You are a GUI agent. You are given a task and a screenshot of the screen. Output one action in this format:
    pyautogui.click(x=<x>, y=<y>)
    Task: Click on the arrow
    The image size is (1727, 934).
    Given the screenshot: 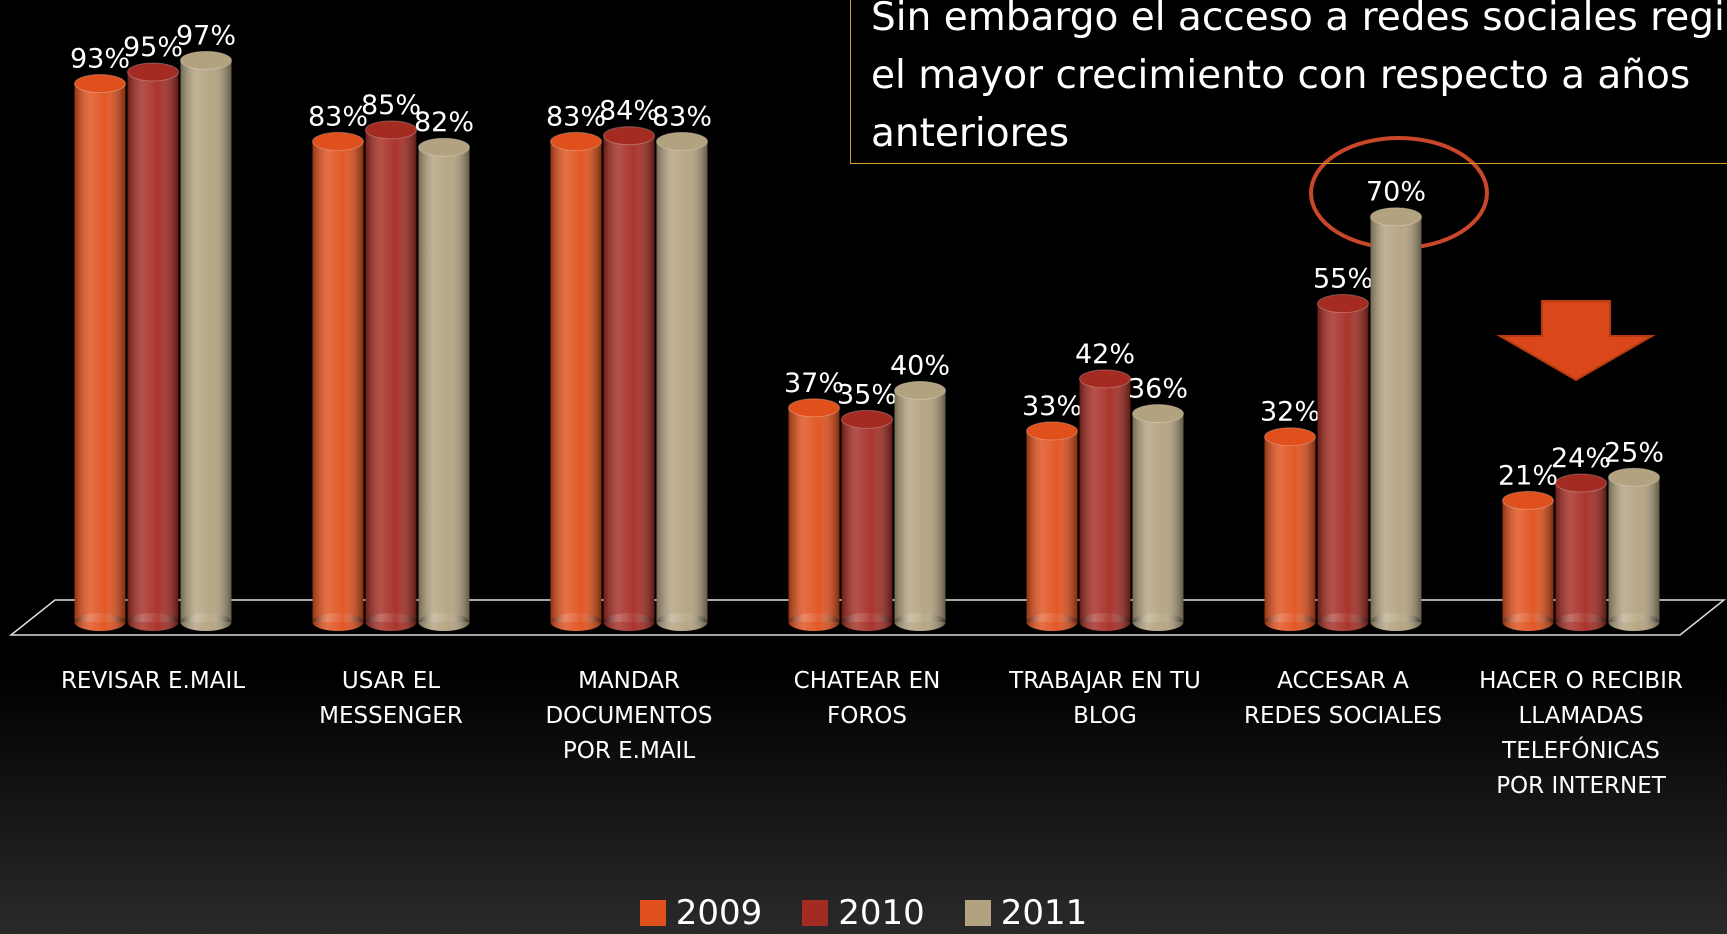 What is the action you would take?
    pyautogui.click(x=1576, y=341)
    